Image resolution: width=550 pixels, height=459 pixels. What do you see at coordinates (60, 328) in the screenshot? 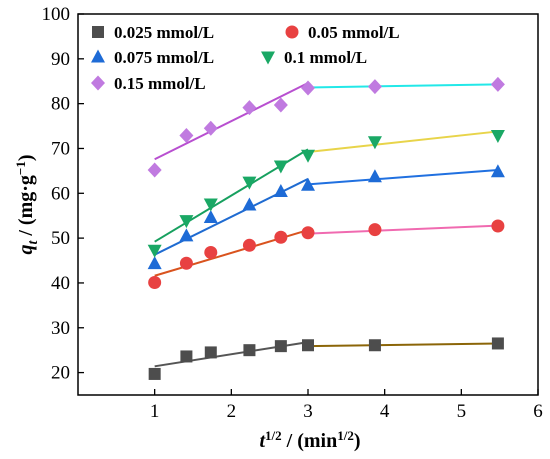
I see `y-tick-label: 30` at bounding box center [60, 328].